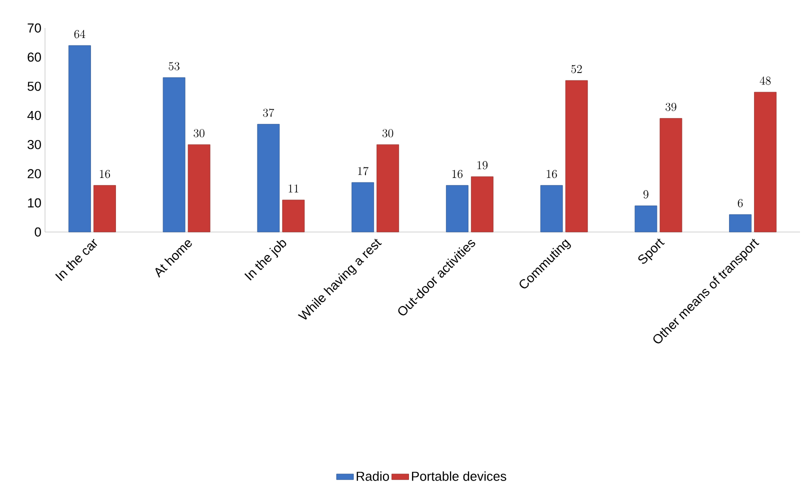 The image size is (808, 486). Describe the element at coordinates (645, 194) in the screenshot. I see `data-label: 9` at that location.